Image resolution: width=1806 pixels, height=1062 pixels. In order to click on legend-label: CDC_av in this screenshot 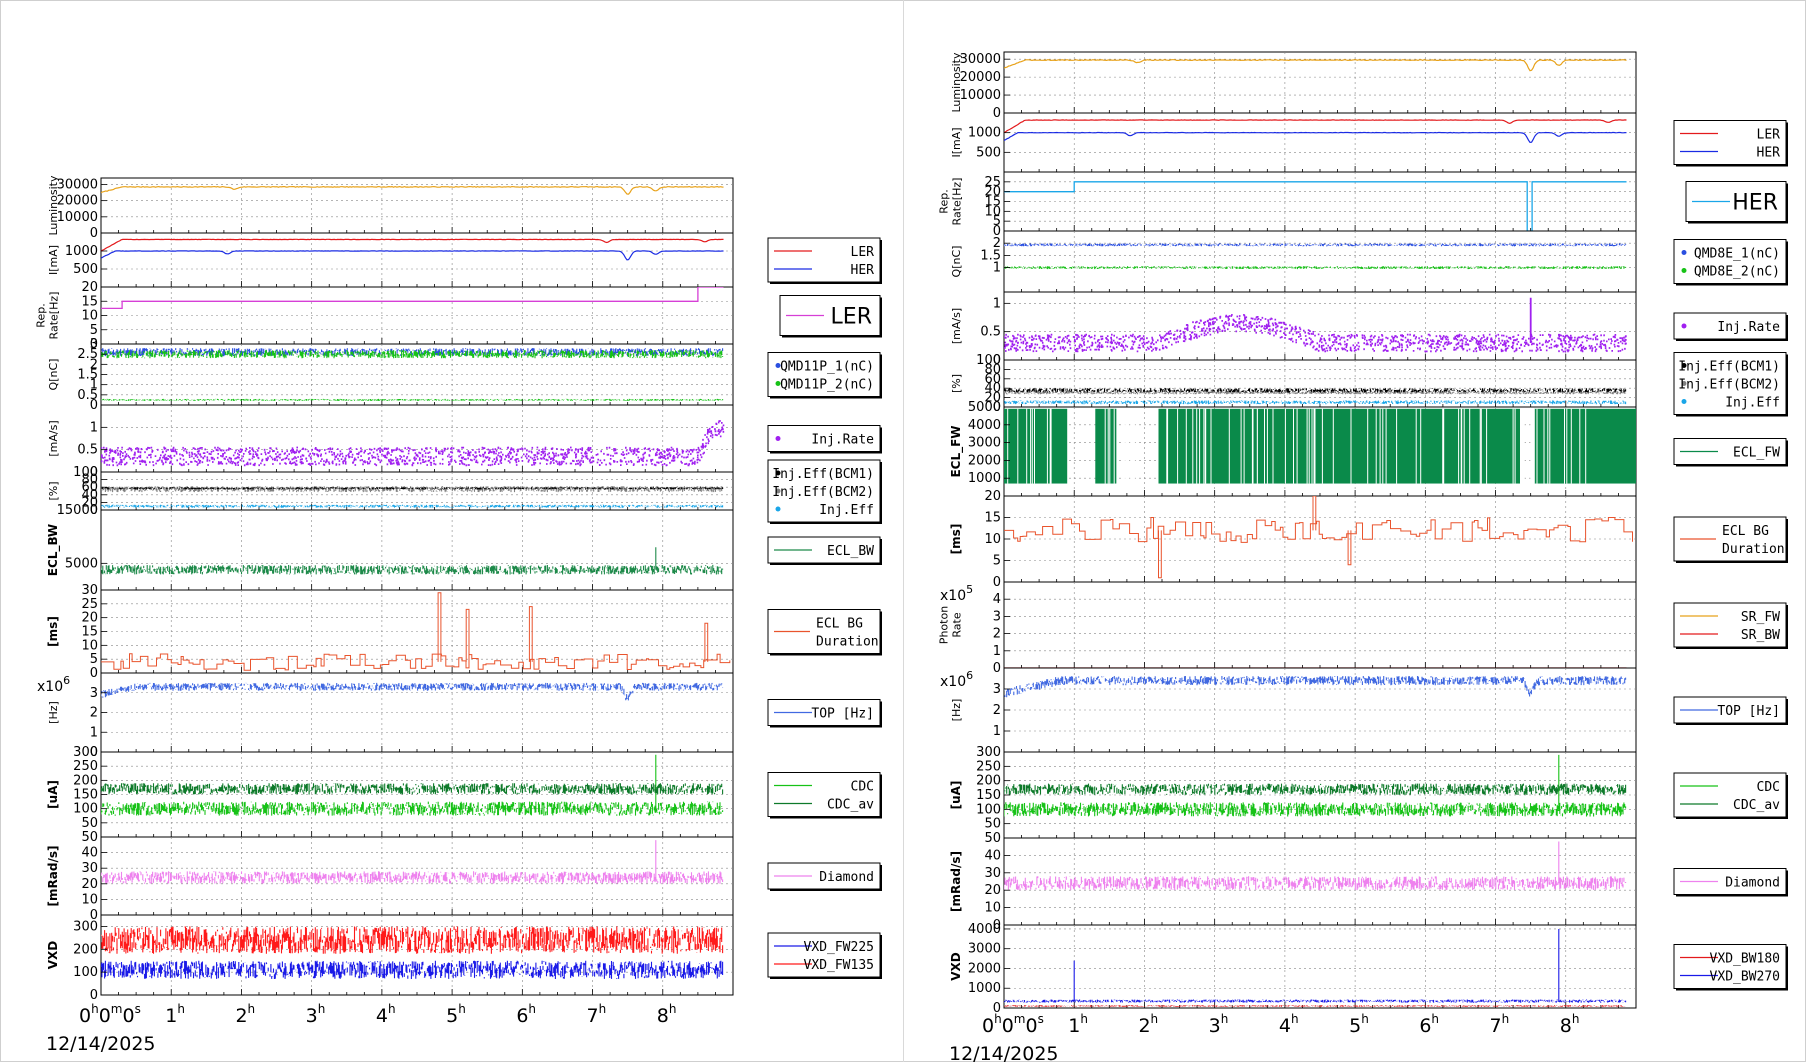, I will do `click(850, 805)`.